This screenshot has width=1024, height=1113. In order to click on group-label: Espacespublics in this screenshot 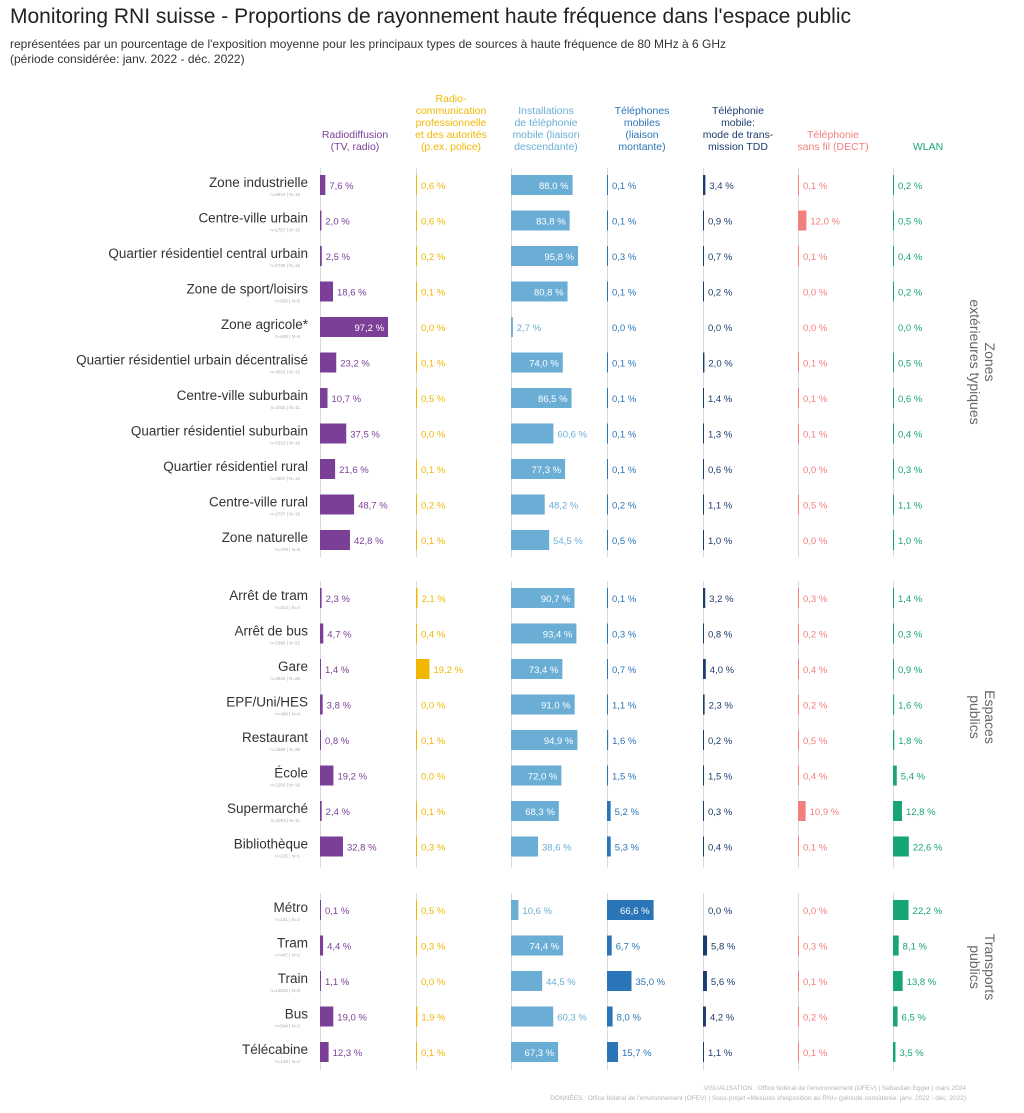, I will do `click(982, 717)`.